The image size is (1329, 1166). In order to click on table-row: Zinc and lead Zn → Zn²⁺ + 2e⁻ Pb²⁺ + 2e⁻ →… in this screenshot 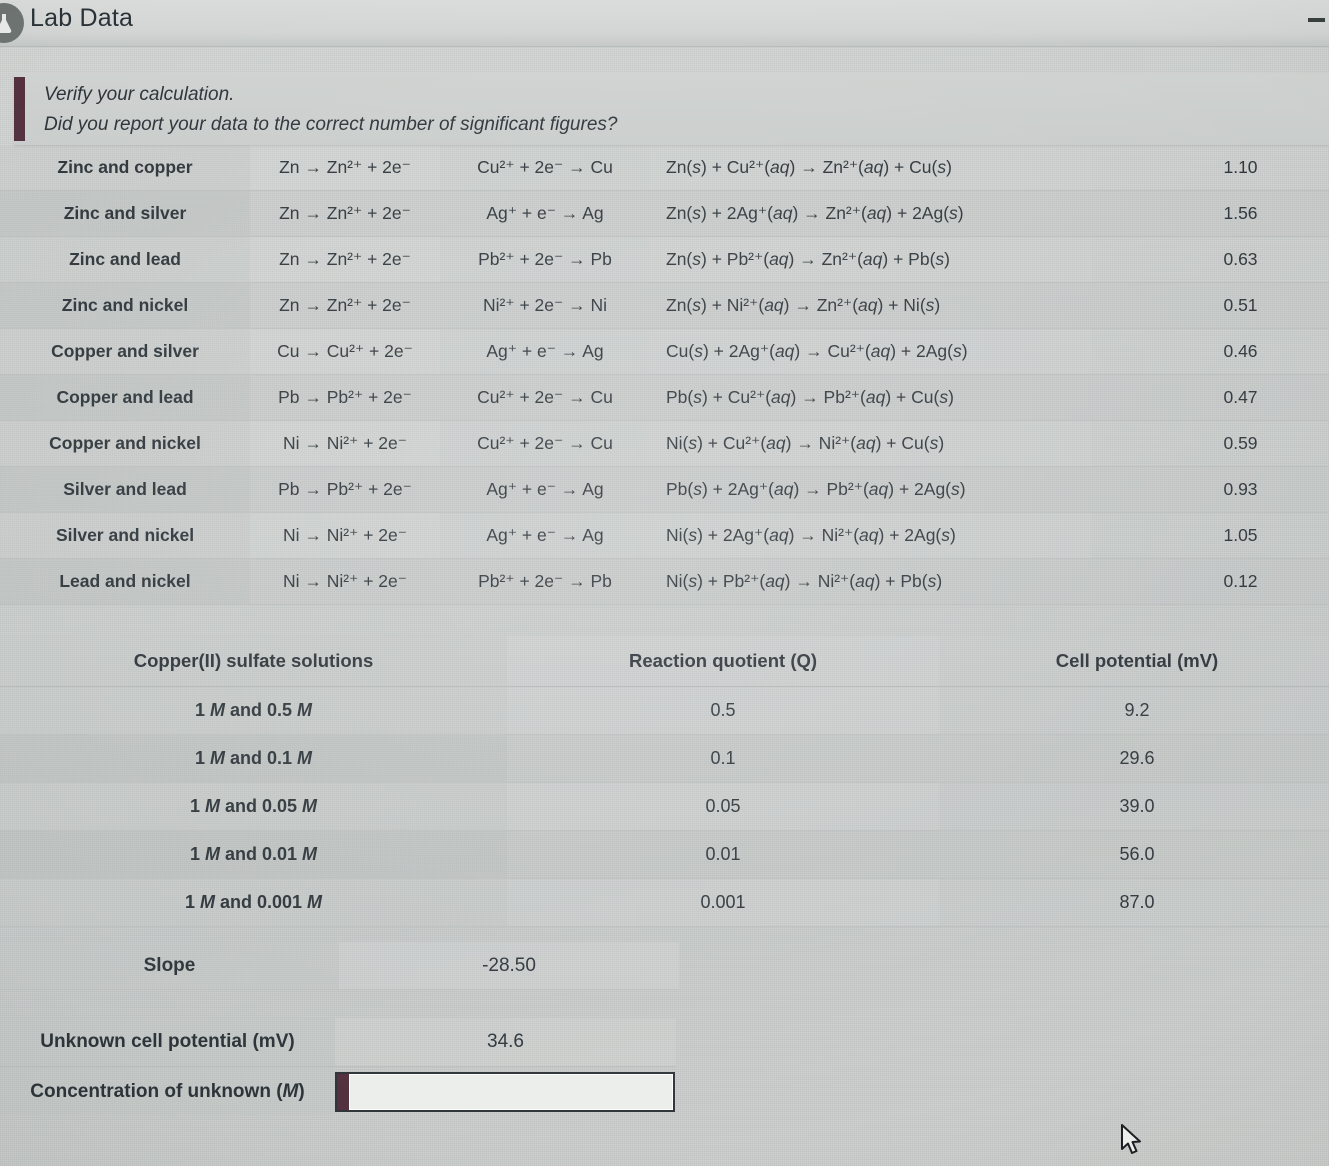, I will do `click(664, 259)`.